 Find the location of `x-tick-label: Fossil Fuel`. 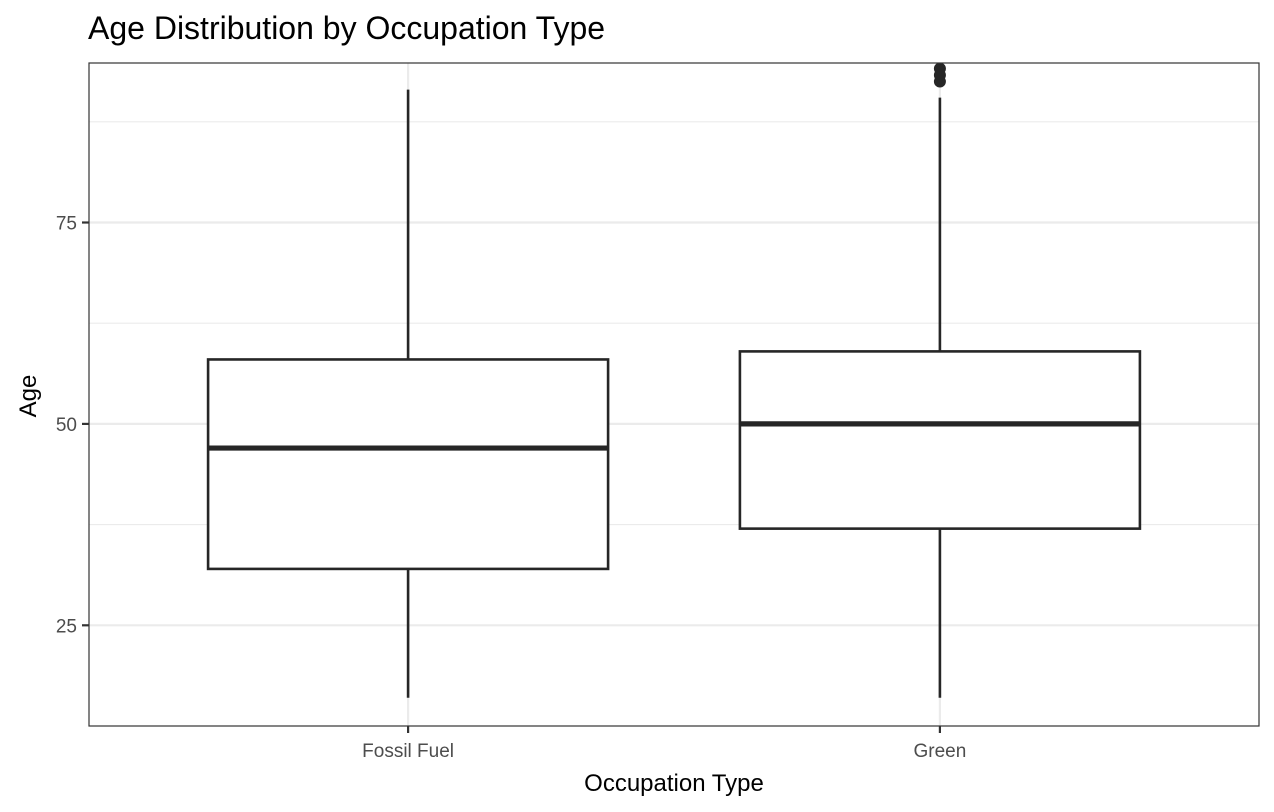

x-tick-label: Fossil Fuel is located at coordinates (408, 751).